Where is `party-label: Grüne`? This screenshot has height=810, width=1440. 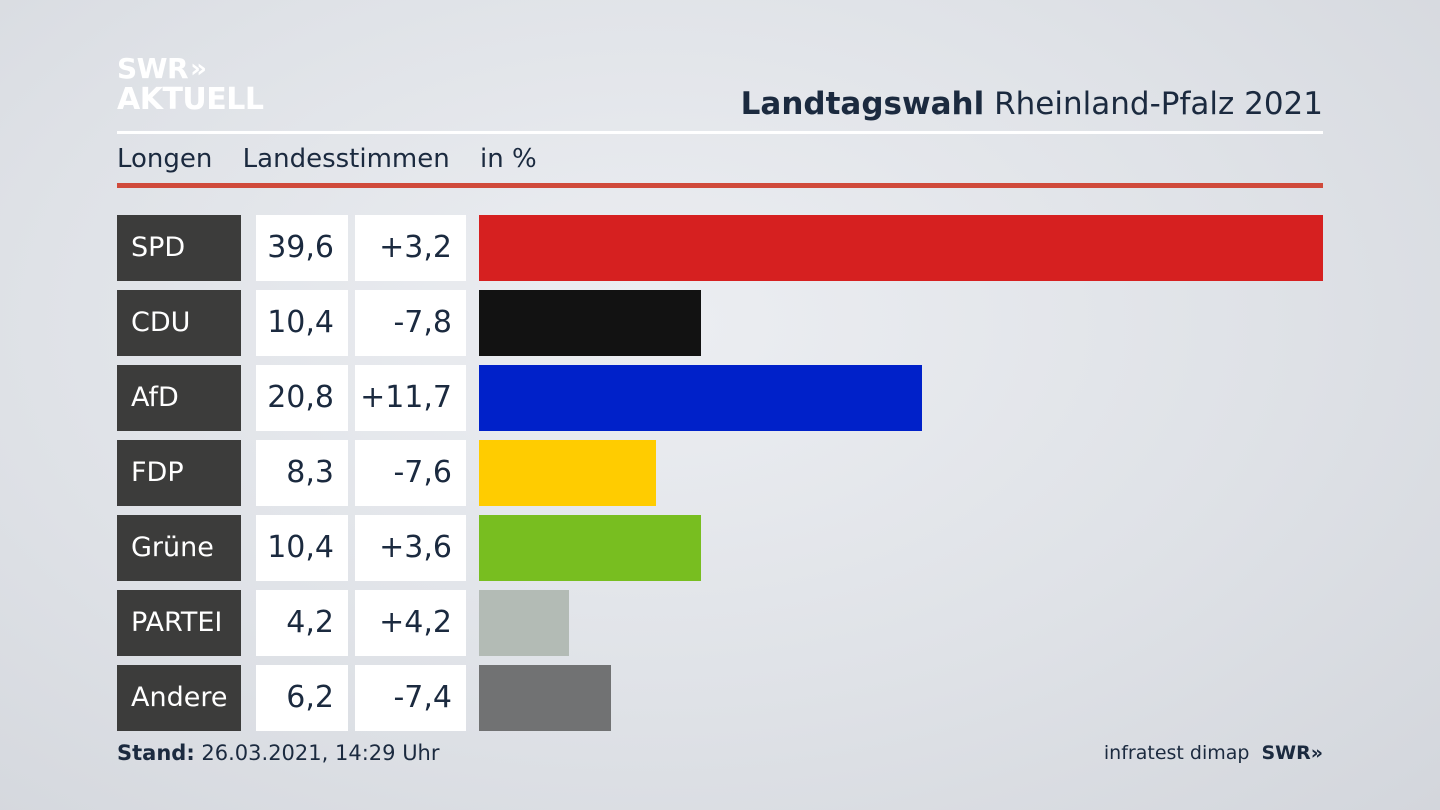
party-label: Grüne is located at coordinates (179, 548).